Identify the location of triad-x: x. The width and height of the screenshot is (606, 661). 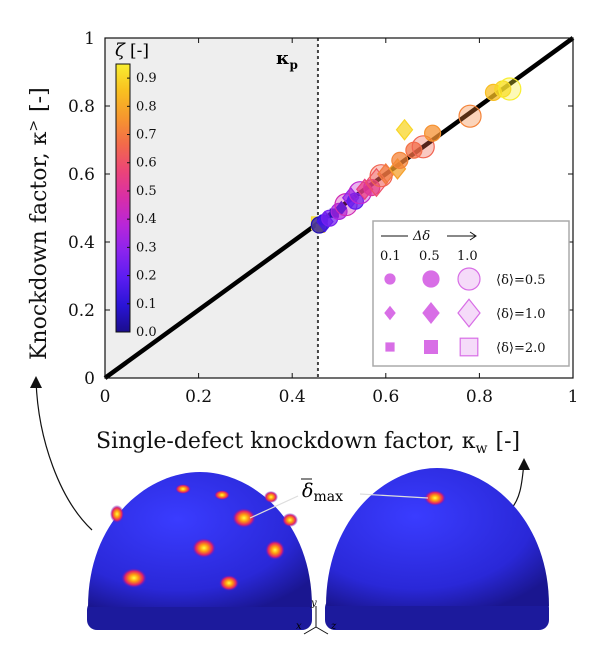
(299, 626).